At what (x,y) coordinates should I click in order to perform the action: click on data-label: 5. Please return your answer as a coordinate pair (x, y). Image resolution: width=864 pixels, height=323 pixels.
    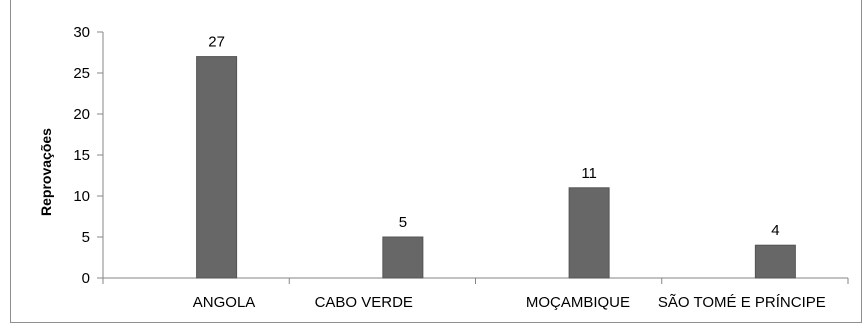
    Looking at the image, I should click on (403, 222).